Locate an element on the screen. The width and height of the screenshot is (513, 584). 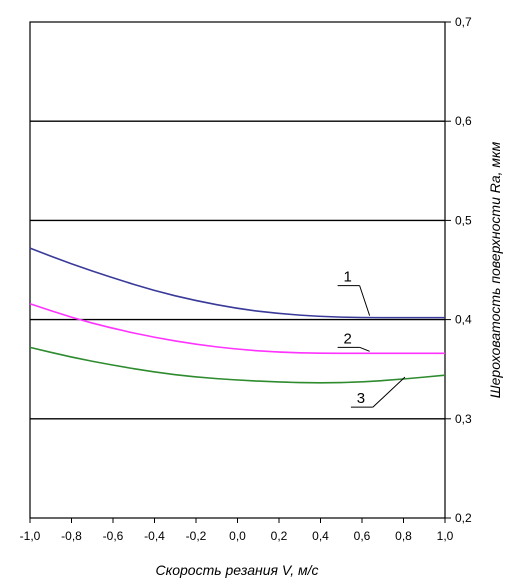
x-tick-label: -0,2 is located at coordinates (196, 536).